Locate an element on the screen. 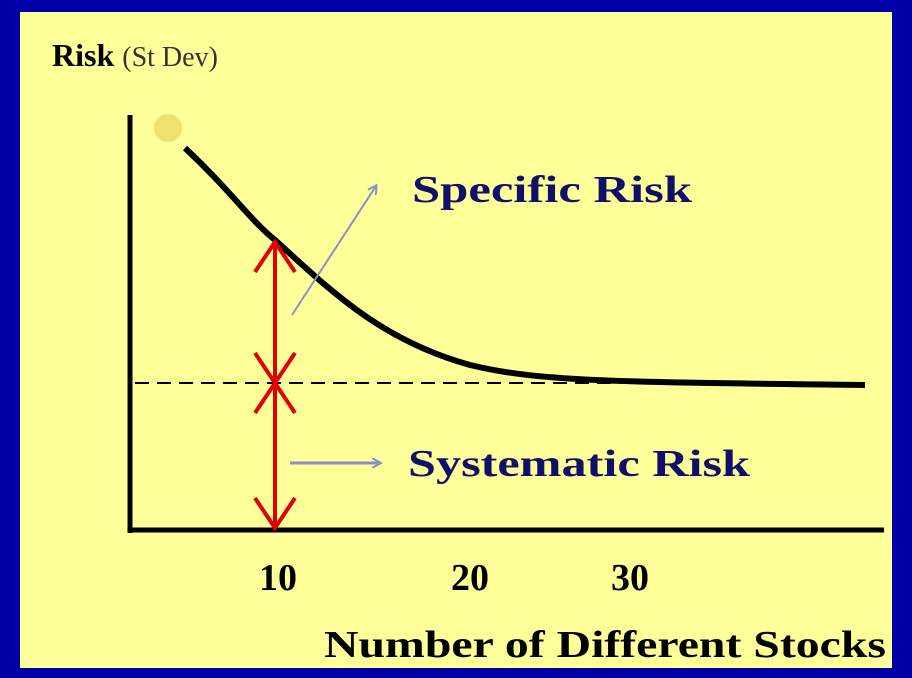  specific-pointer is located at coordinates (333, 251).